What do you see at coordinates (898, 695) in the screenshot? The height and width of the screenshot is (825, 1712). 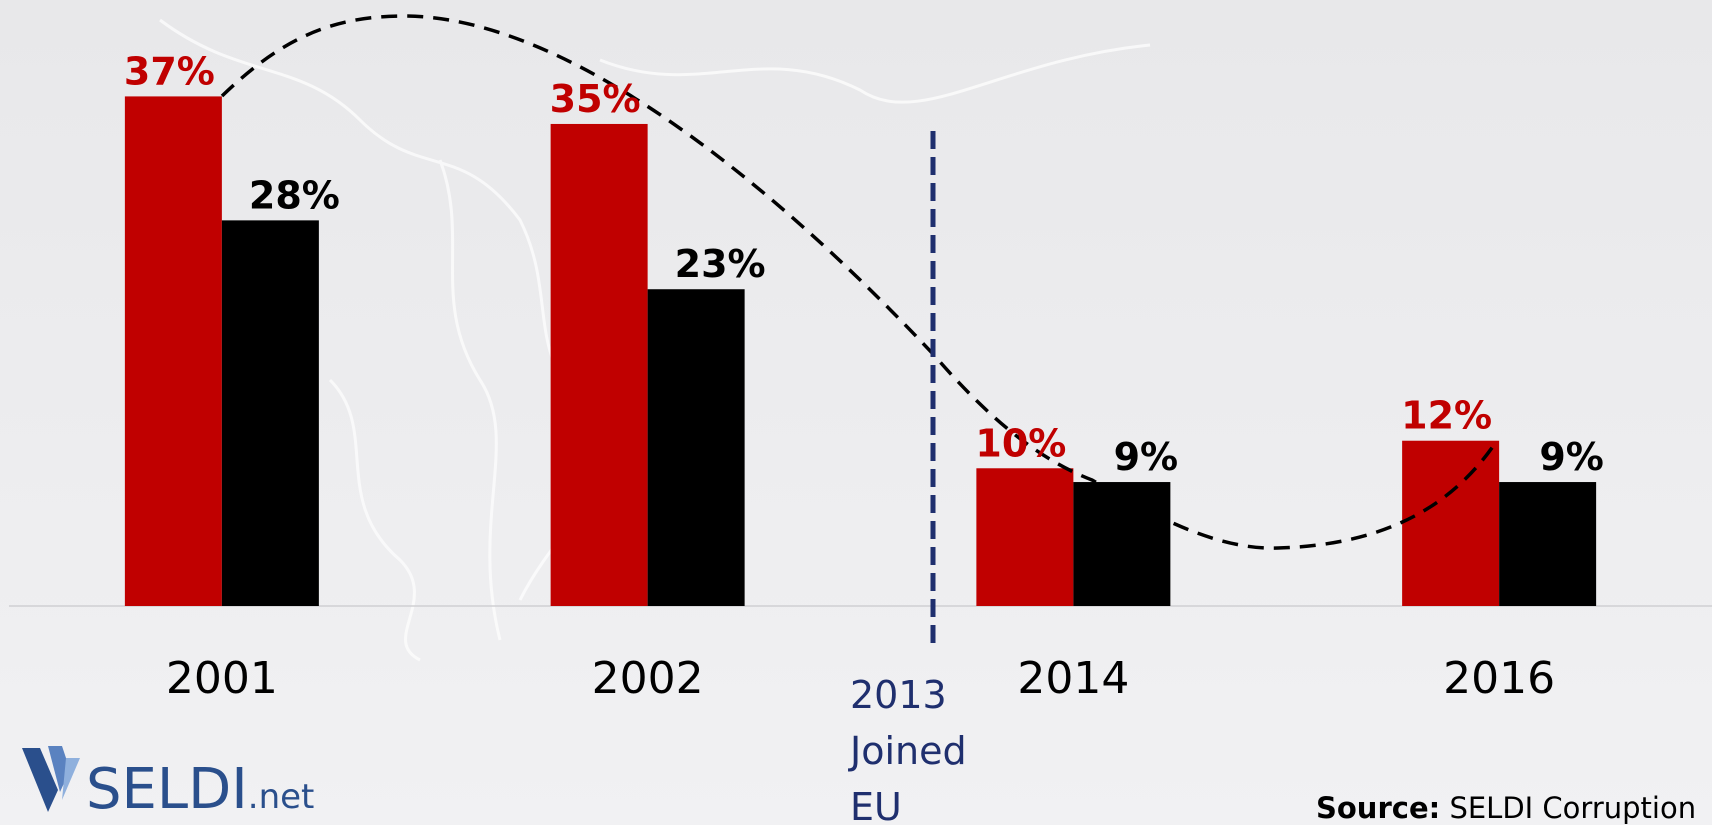 I see `annotation: 2013` at bounding box center [898, 695].